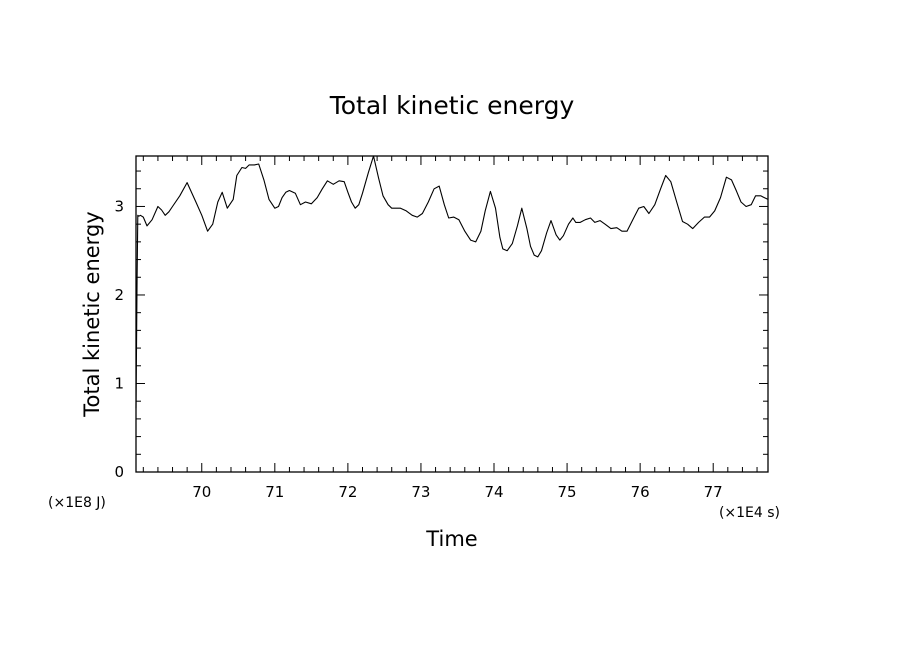 The width and height of the screenshot is (904, 654). I want to click on y-tick-label: 0, so click(119, 472).